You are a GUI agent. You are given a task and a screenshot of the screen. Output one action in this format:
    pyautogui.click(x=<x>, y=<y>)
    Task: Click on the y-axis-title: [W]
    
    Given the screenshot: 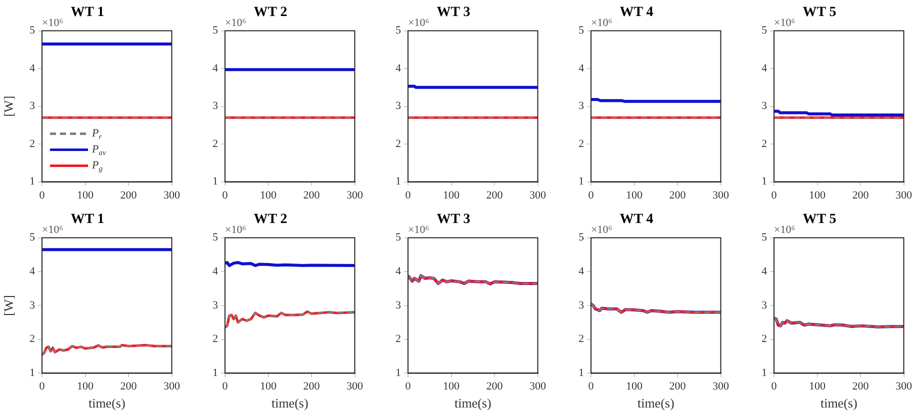 What is the action you would take?
    pyautogui.click(x=8, y=106)
    